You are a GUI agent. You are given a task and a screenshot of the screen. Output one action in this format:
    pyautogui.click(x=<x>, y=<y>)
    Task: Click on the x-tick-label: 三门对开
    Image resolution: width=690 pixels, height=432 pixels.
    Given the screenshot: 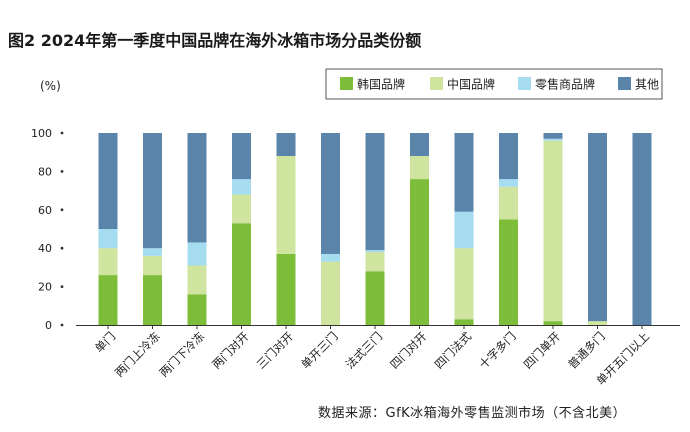 What is the action you would take?
    pyautogui.click(x=275, y=350)
    